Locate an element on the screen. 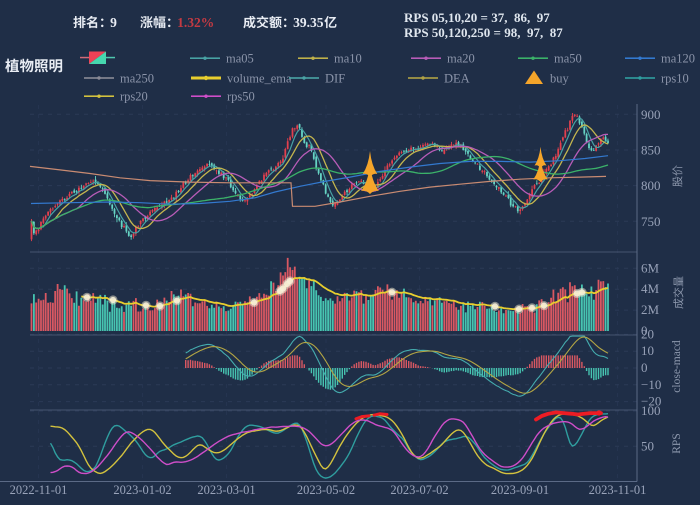  svg-text: RPS 05,10,20 = 37, 86, 97 is located at coordinates (477, 17).